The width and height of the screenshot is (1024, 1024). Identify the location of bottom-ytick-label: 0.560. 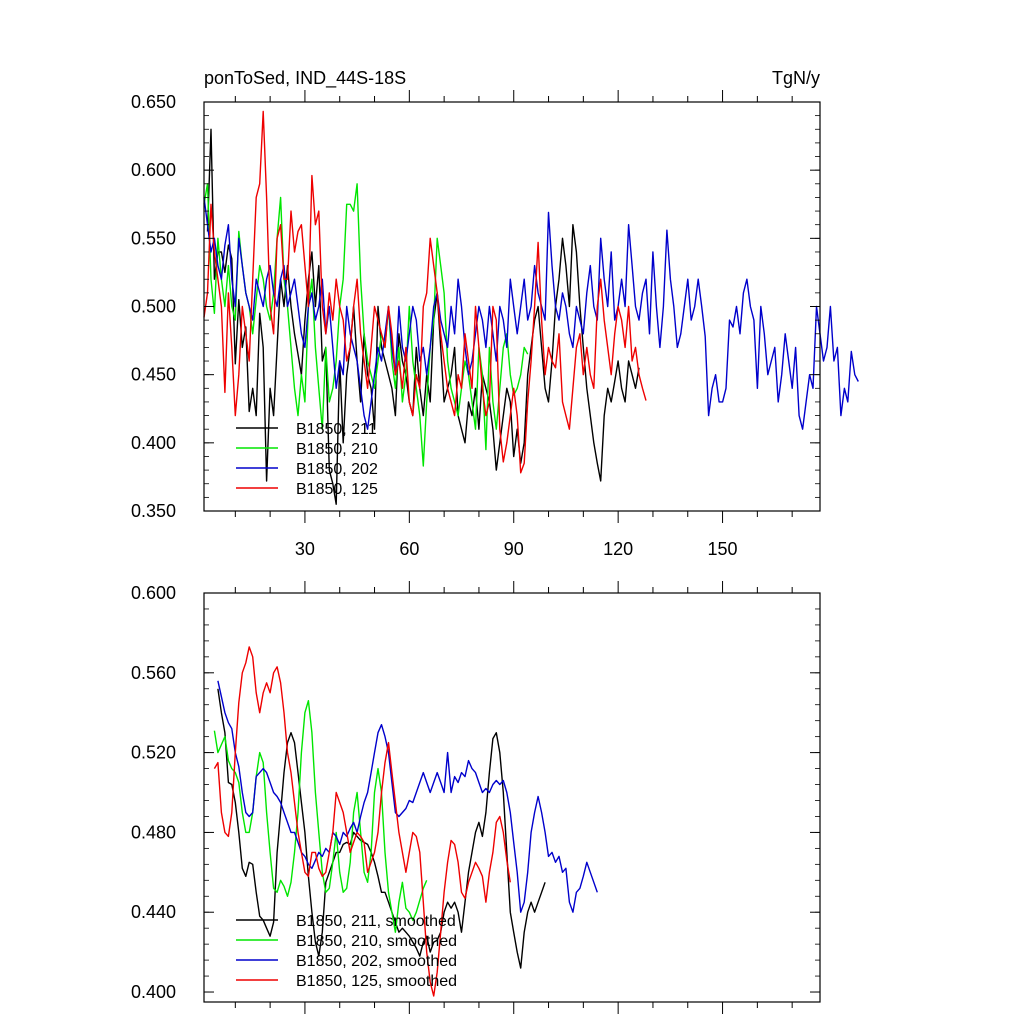
(153, 673).